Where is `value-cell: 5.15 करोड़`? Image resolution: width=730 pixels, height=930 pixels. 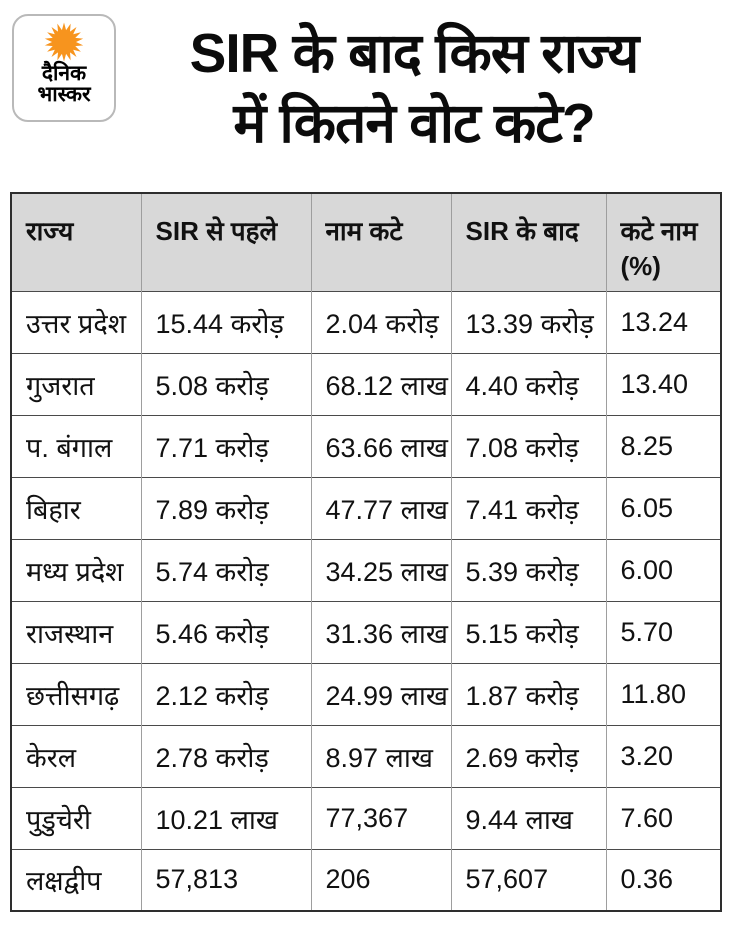 value-cell: 5.15 करोड़ is located at coordinates (528, 631).